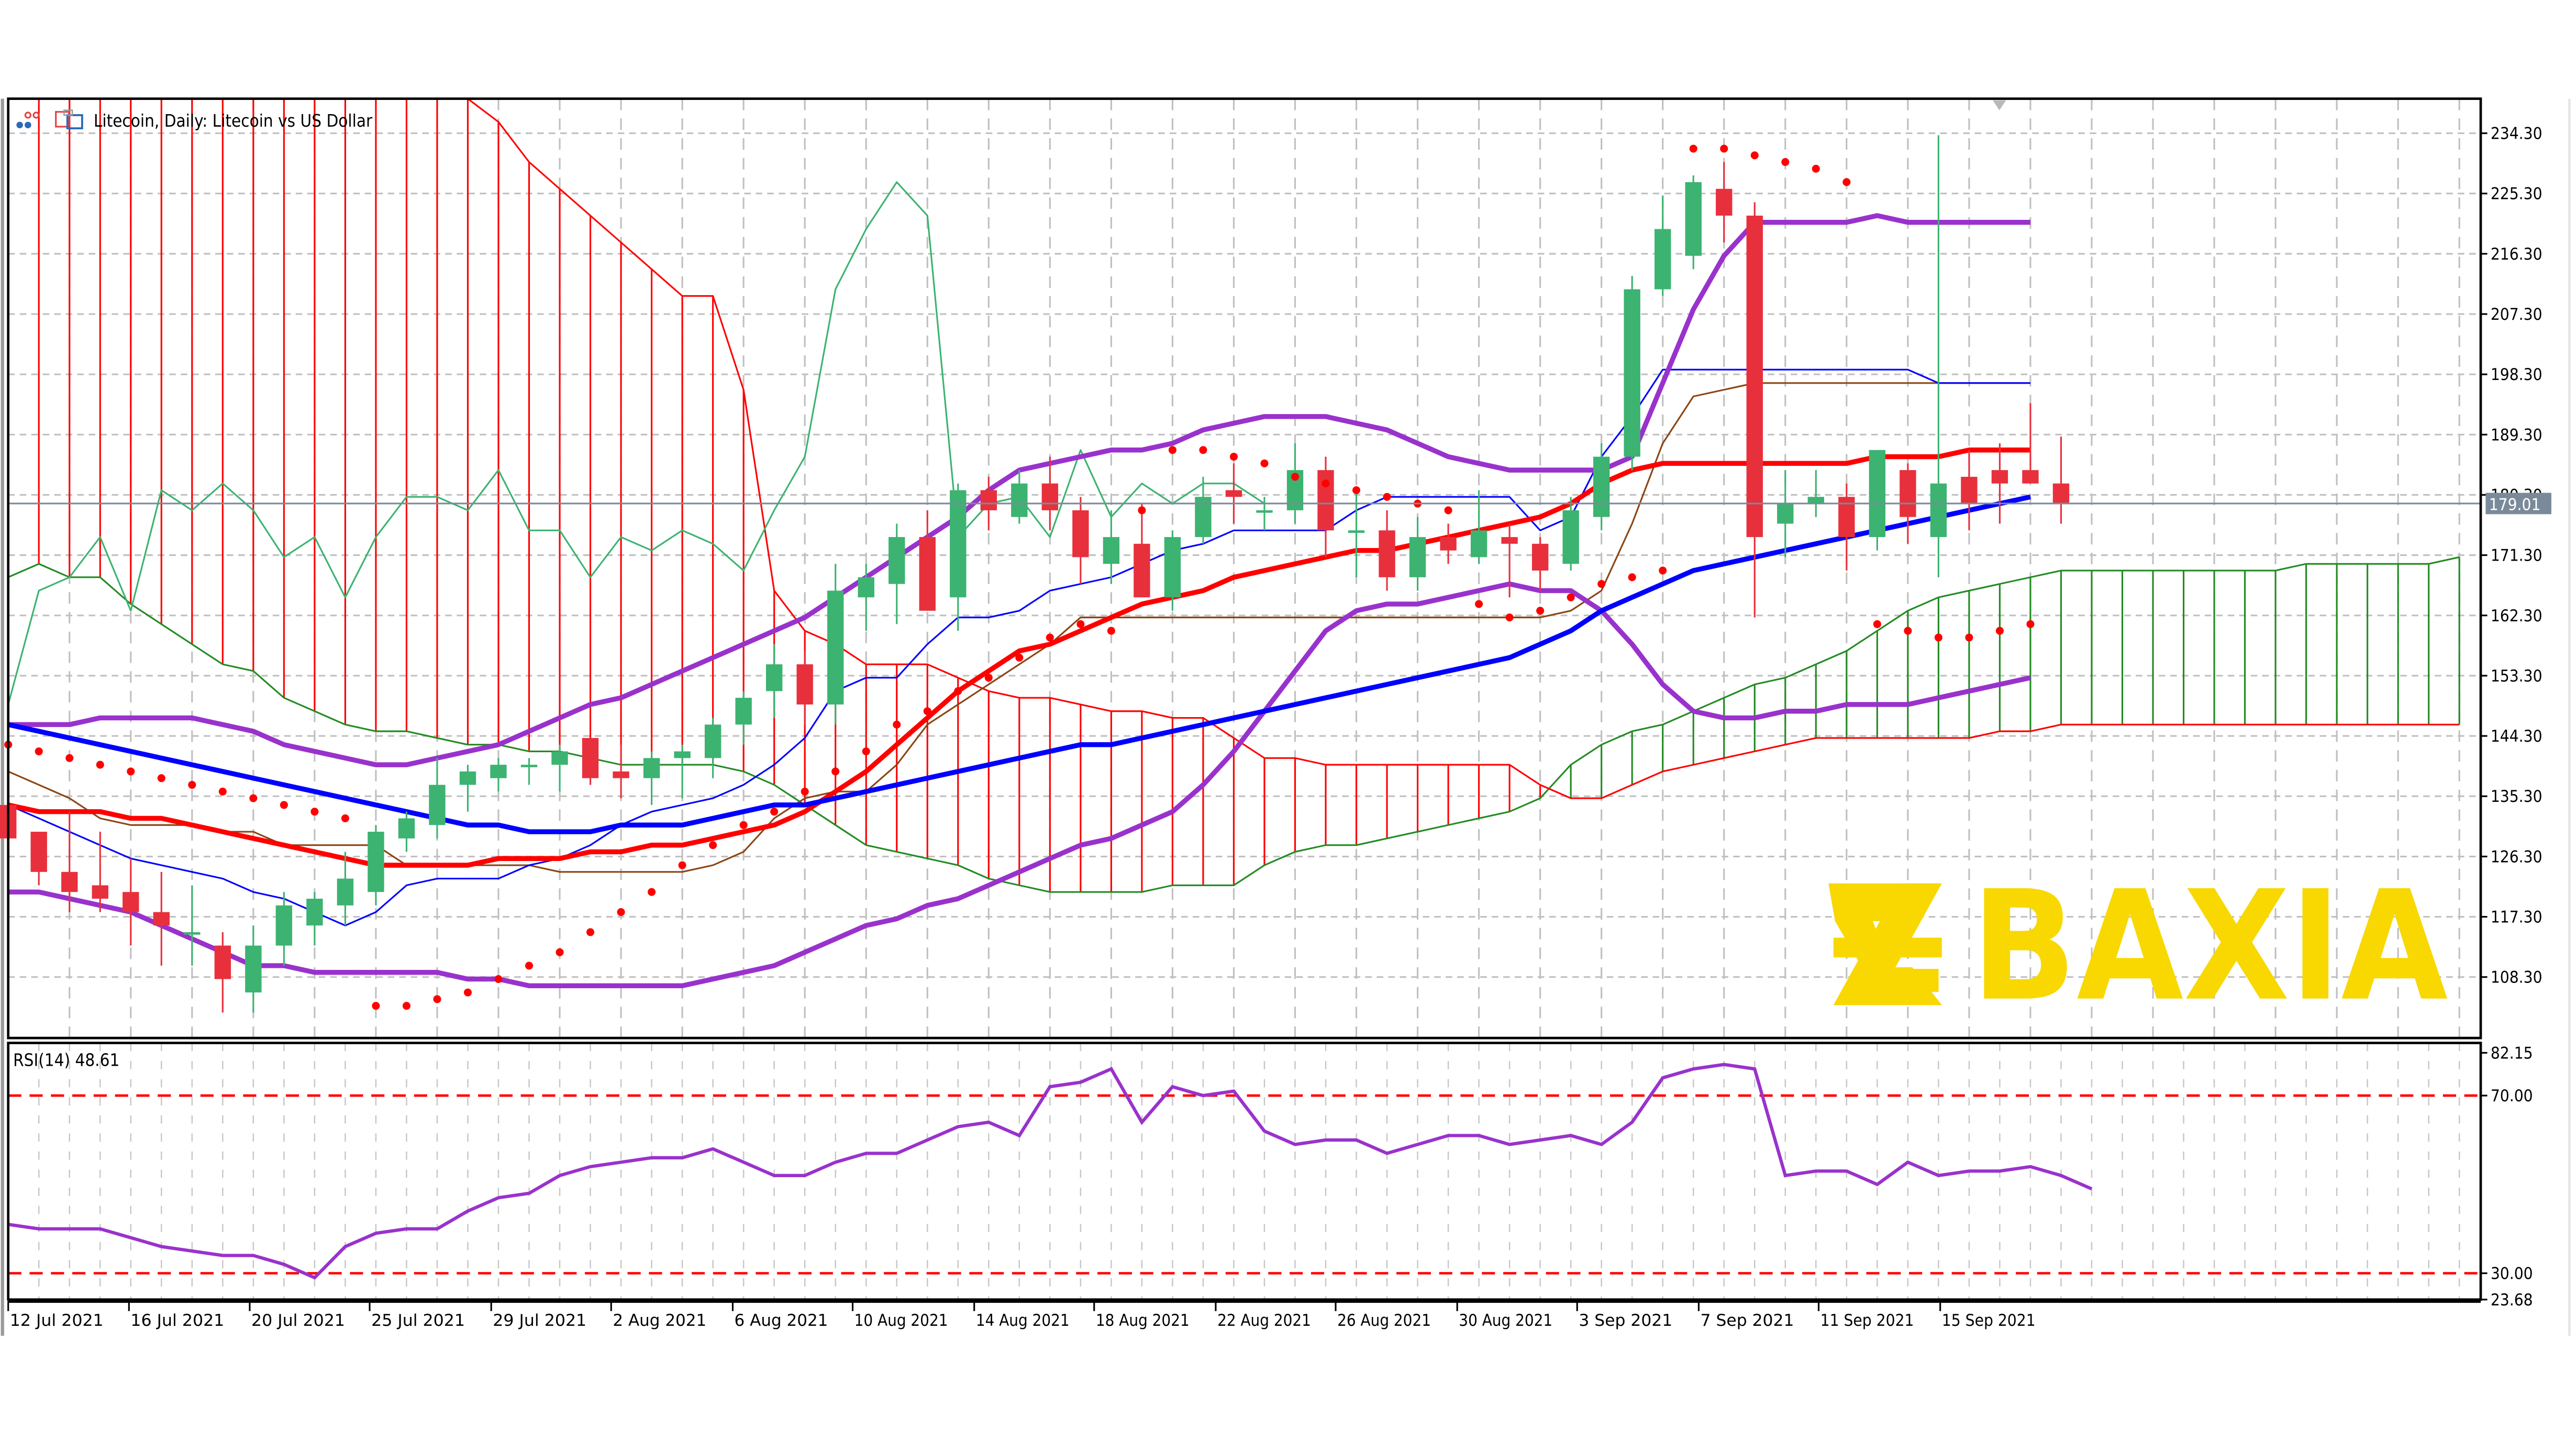 The image size is (2576, 1453). I want to click on price-tick-label: 207.30, so click(2516, 314).